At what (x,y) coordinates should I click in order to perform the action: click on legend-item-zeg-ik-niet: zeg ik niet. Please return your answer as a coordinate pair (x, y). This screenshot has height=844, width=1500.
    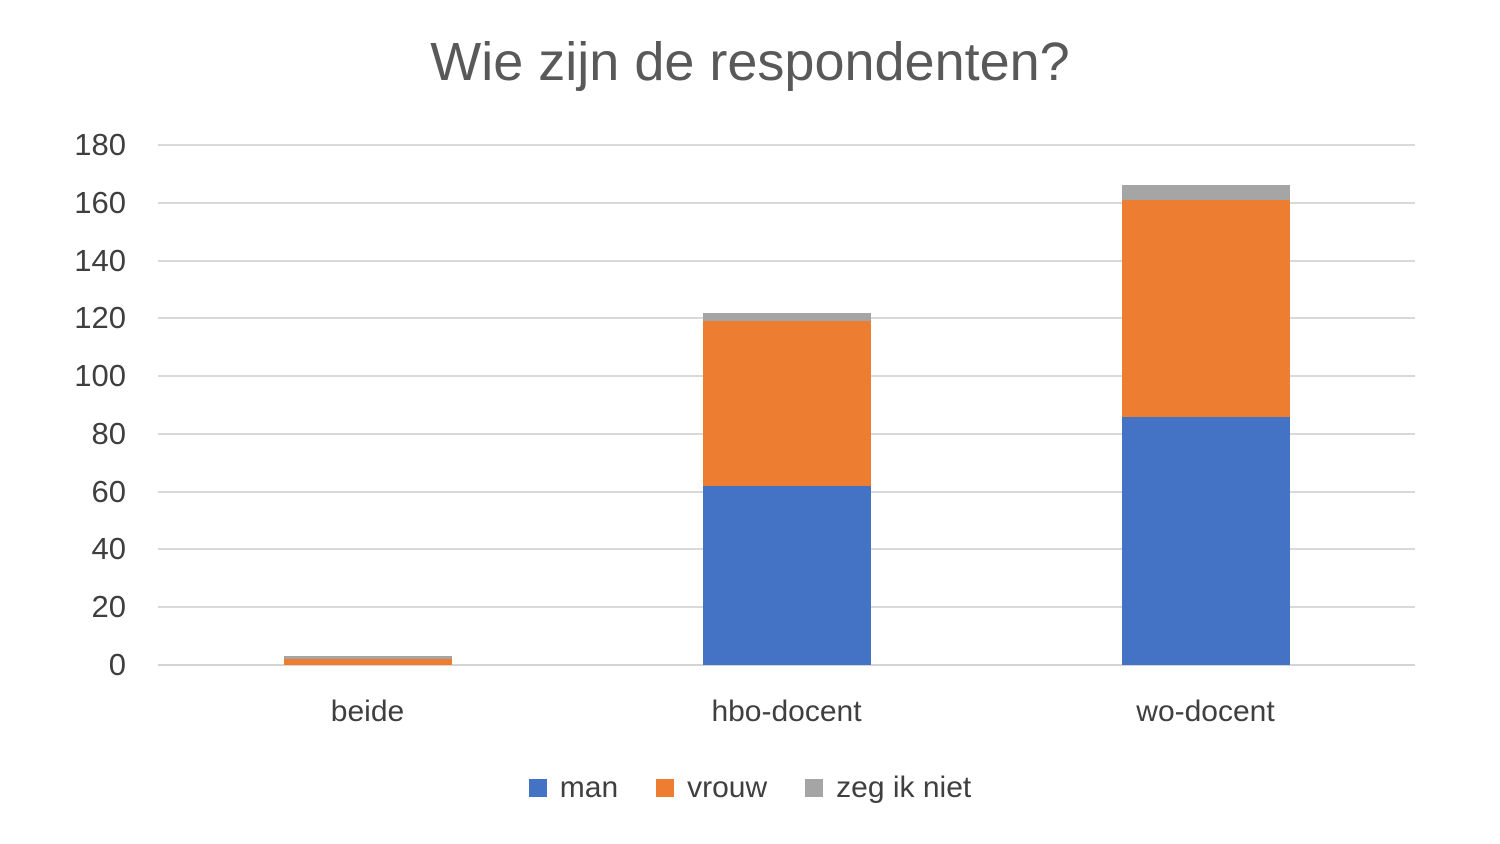
    Looking at the image, I should click on (888, 788).